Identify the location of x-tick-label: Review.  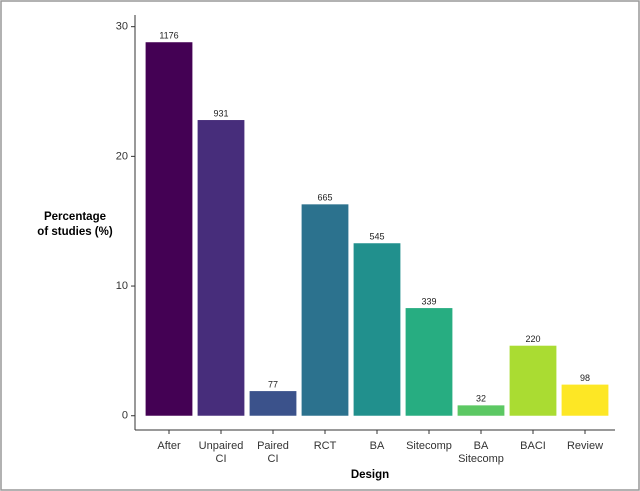
(585, 446).